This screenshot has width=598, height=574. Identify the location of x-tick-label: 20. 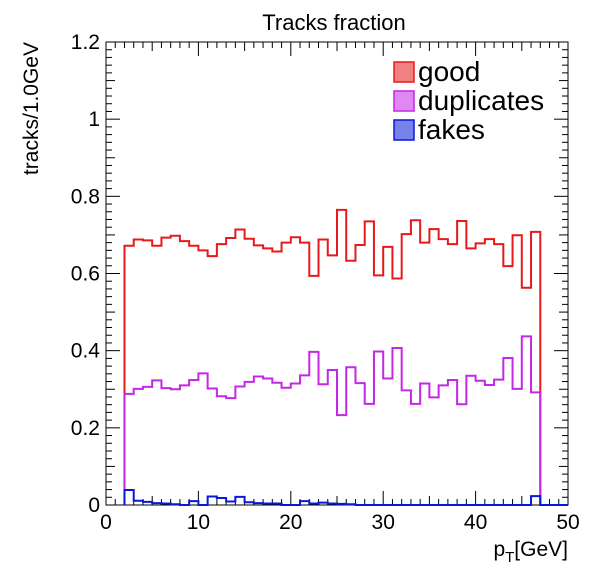
(290, 522).